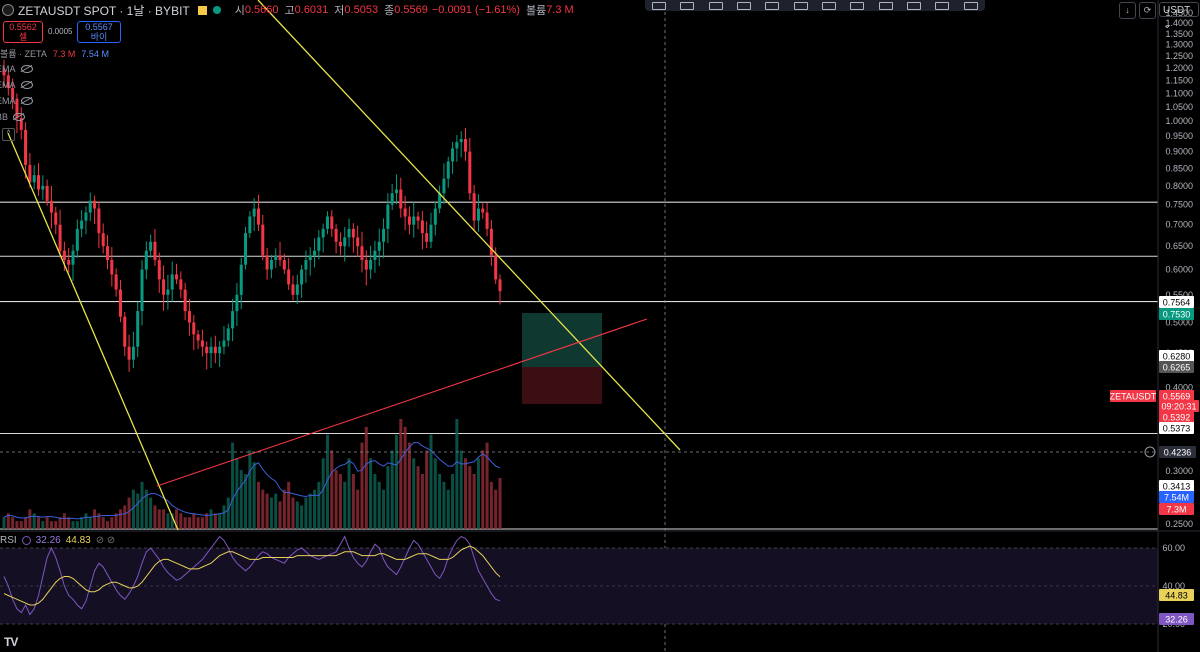  Describe the element at coordinates (339, 11) in the screenshot. I see `low-label: 저` at that location.